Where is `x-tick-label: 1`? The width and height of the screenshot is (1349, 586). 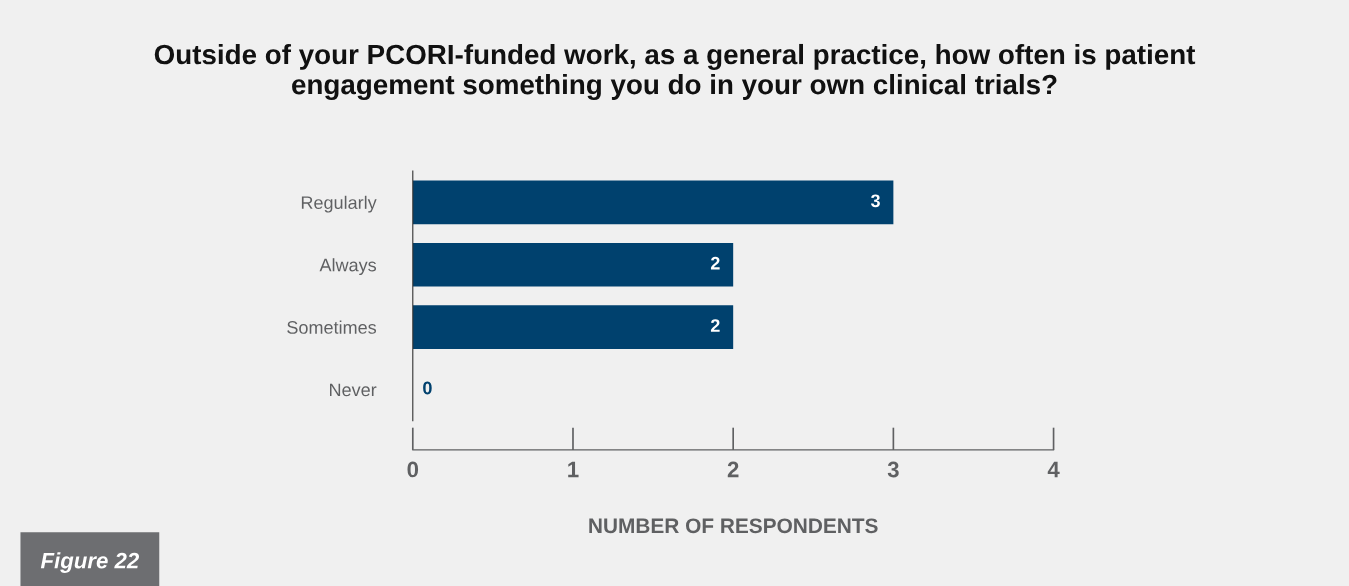
x-tick-label: 1 is located at coordinates (573, 469).